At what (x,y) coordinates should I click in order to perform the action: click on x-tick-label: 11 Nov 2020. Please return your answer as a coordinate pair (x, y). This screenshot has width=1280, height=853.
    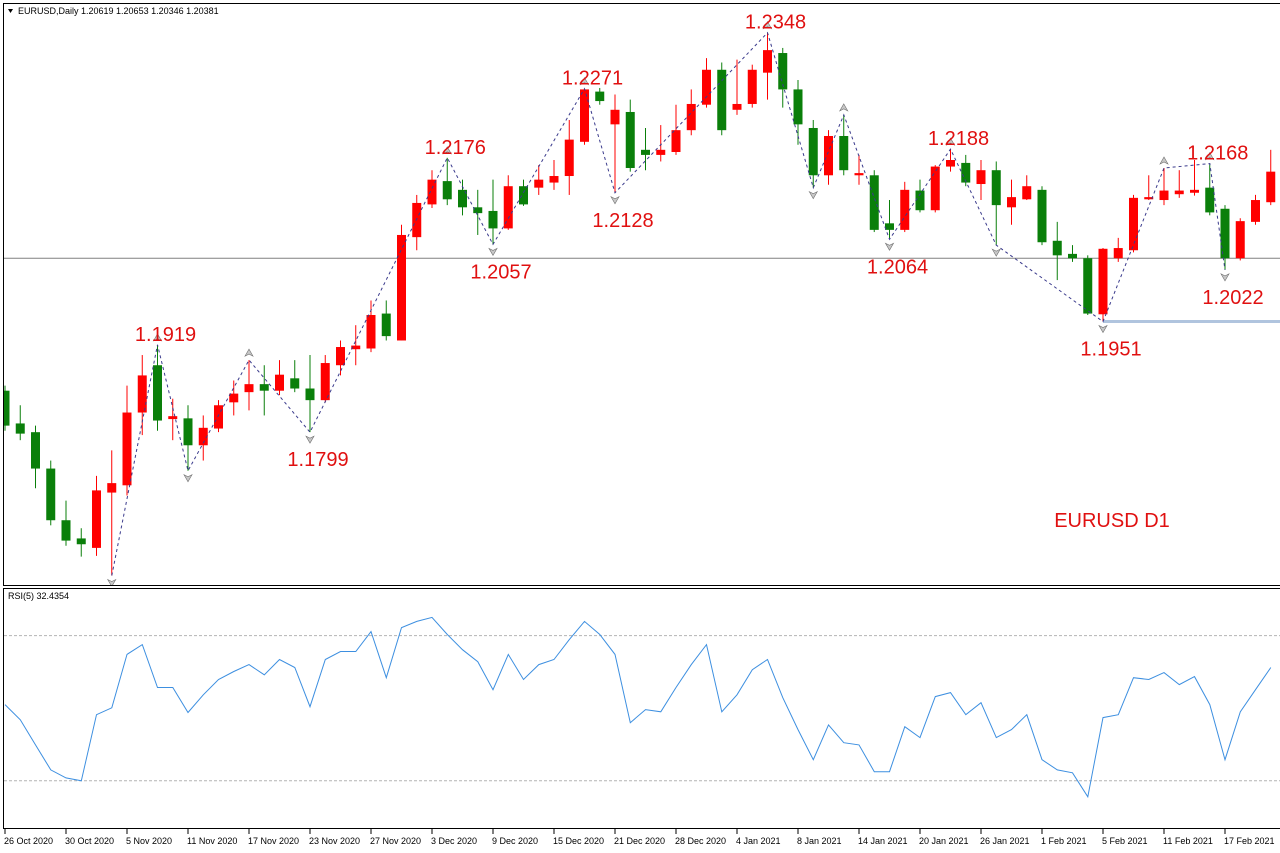
    Looking at the image, I should click on (212, 841).